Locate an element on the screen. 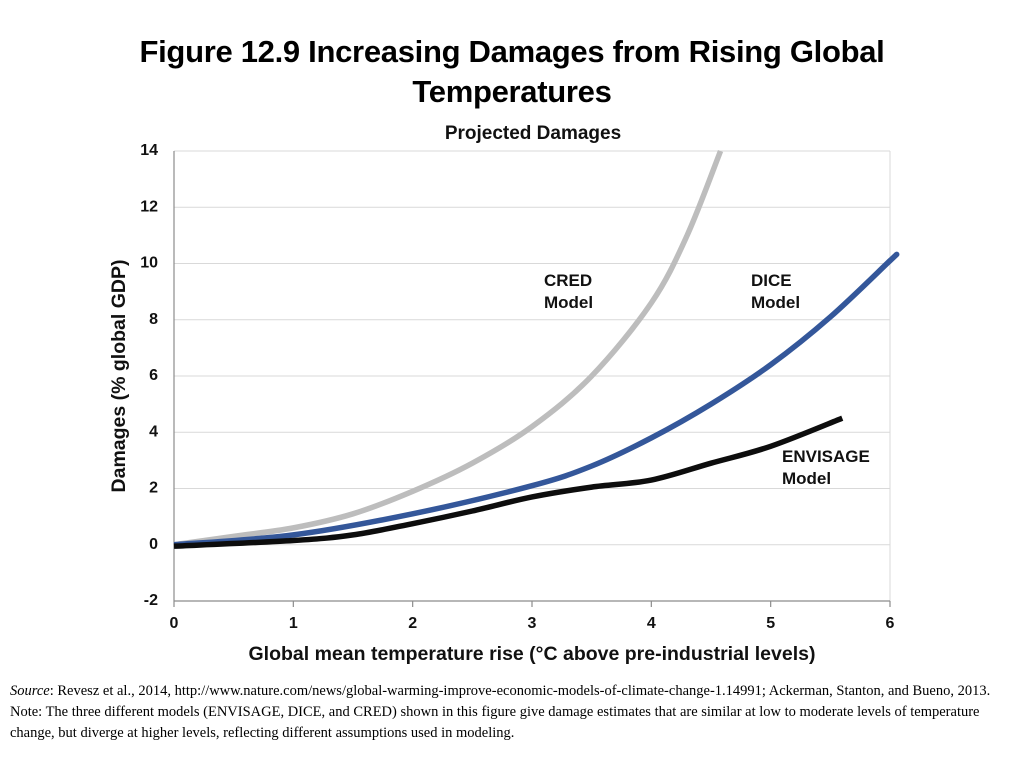  x-tick-label: 6 is located at coordinates (890, 623).